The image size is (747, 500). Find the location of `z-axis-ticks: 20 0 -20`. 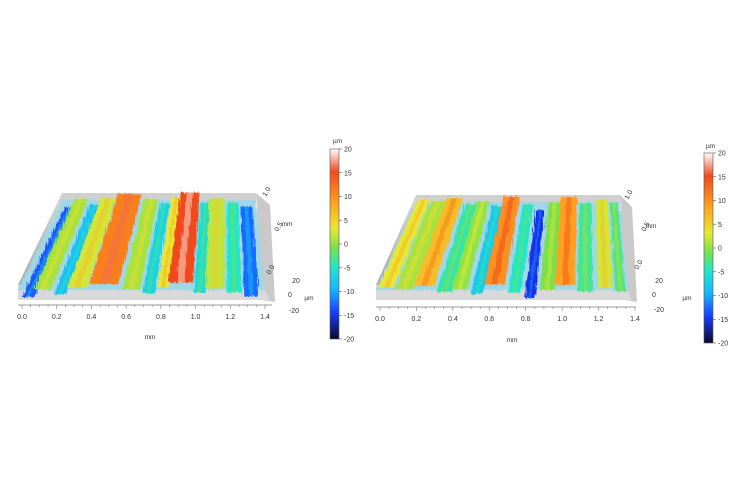

z-axis-ticks: 20 0 -20 is located at coordinates (658, 296).